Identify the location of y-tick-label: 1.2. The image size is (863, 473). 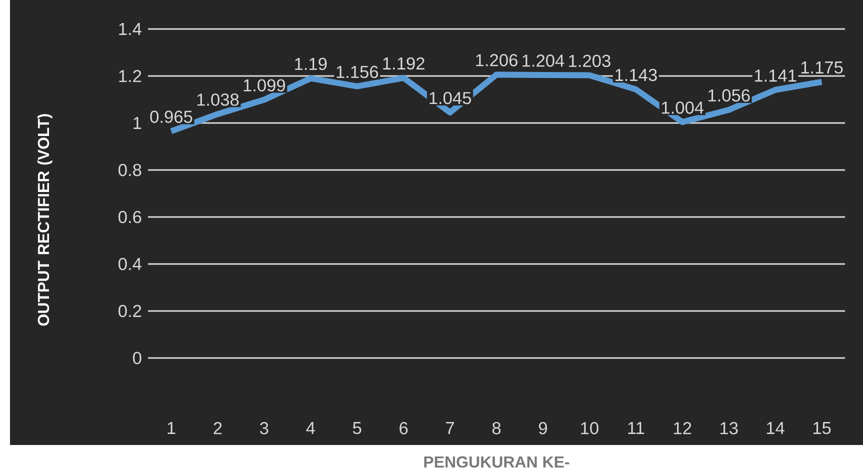
(130, 76).